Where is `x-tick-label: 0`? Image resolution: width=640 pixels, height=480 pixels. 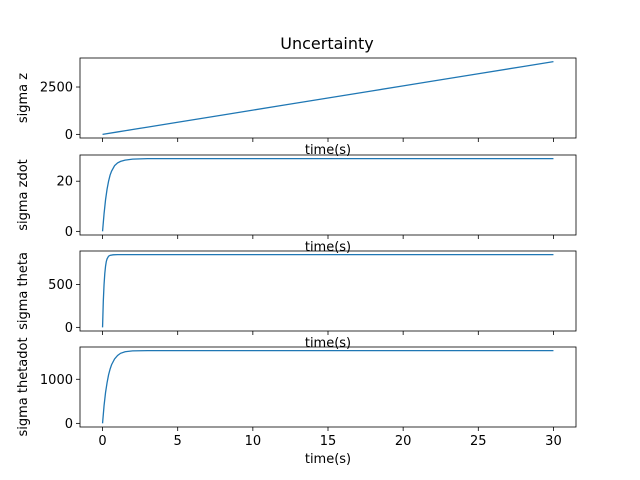
x-tick-label: 0 is located at coordinates (102, 441).